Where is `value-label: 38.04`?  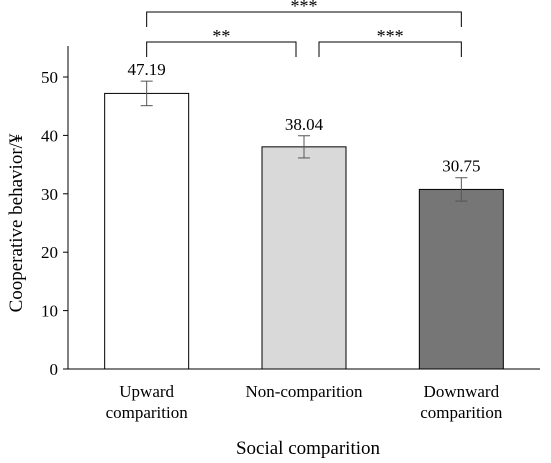
value-label: 38.04 is located at coordinates (304, 124).